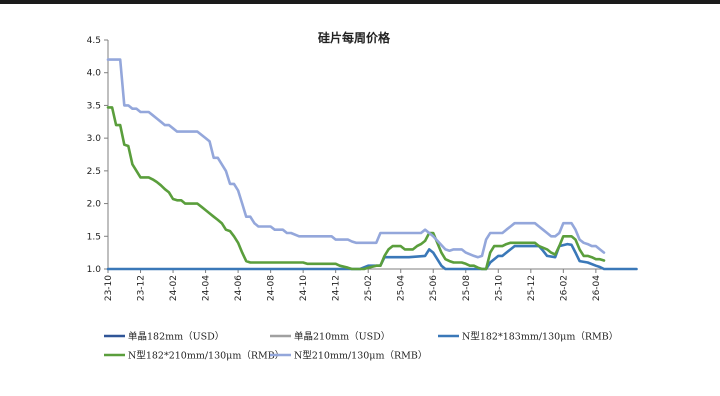  What do you see at coordinates (94, 139) in the screenshot?
I see `y-tick-label: 3.0` at bounding box center [94, 139].